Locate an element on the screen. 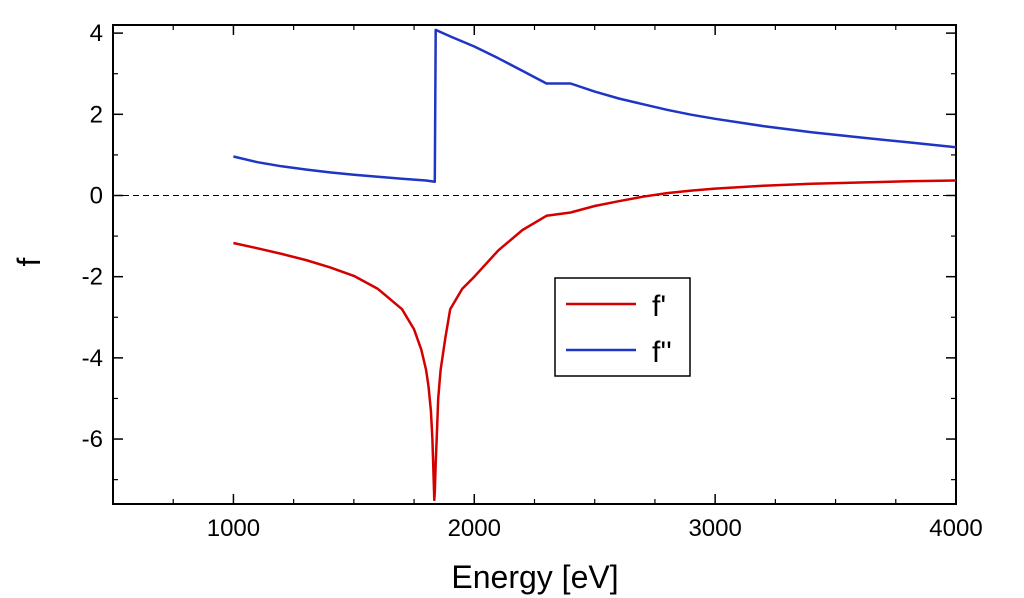  legend: f' f'' is located at coordinates (622, 327).